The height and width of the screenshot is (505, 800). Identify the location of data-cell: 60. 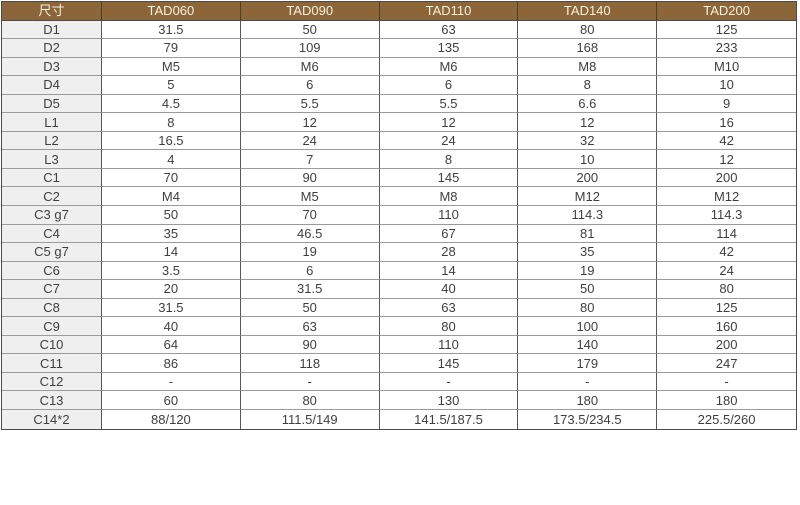
(171, 401).